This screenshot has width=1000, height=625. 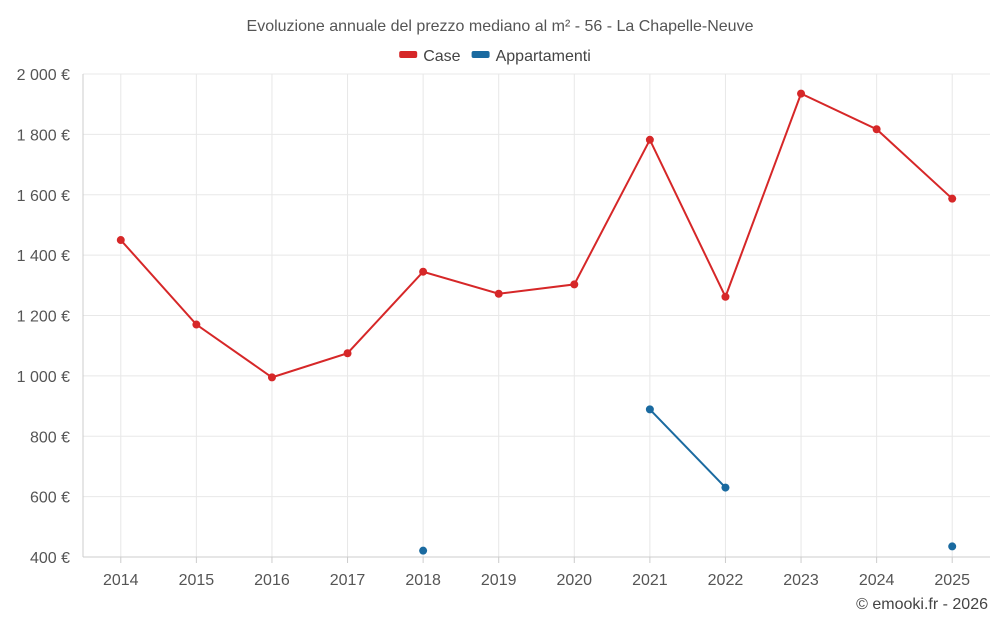 I want to click on x-tick-label: 2021, so click(x=650, y=580).